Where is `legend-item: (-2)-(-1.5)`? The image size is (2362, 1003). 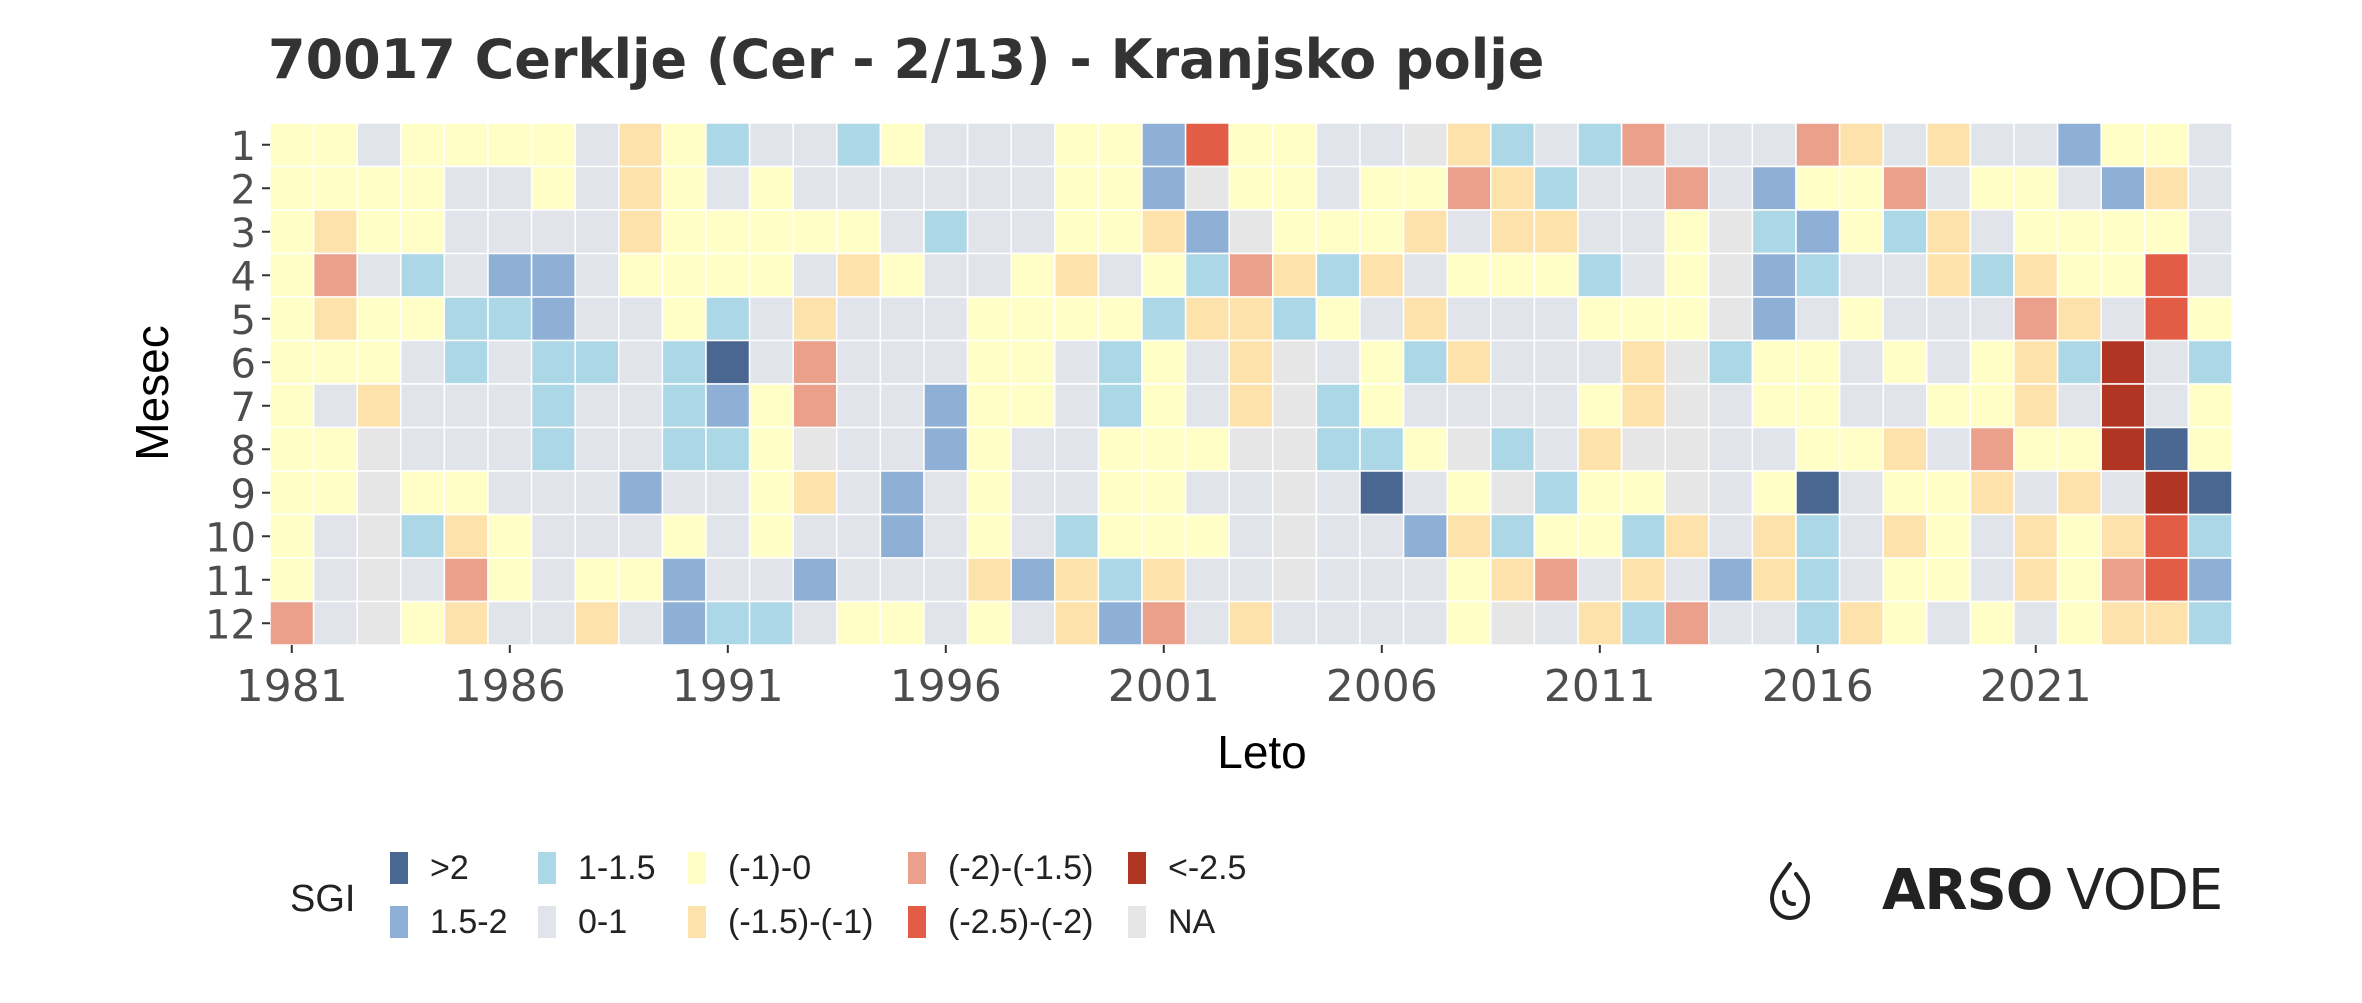
legend-item: (-2)-(-1.5) is located at coordinates (1000, 868).